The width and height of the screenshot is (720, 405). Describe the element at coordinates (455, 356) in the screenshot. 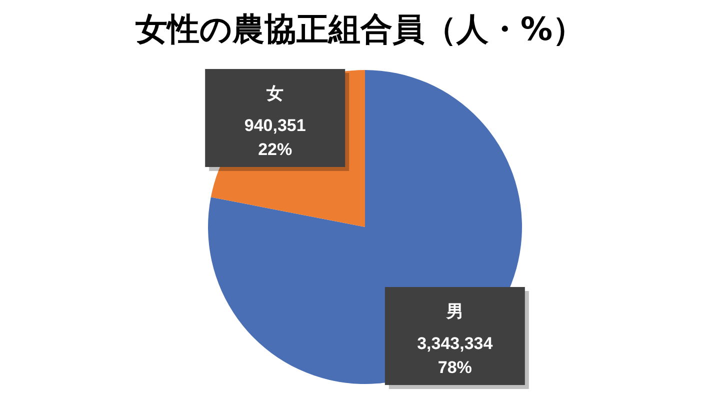

I see `data-label: 3,343,334 78%` at that location.